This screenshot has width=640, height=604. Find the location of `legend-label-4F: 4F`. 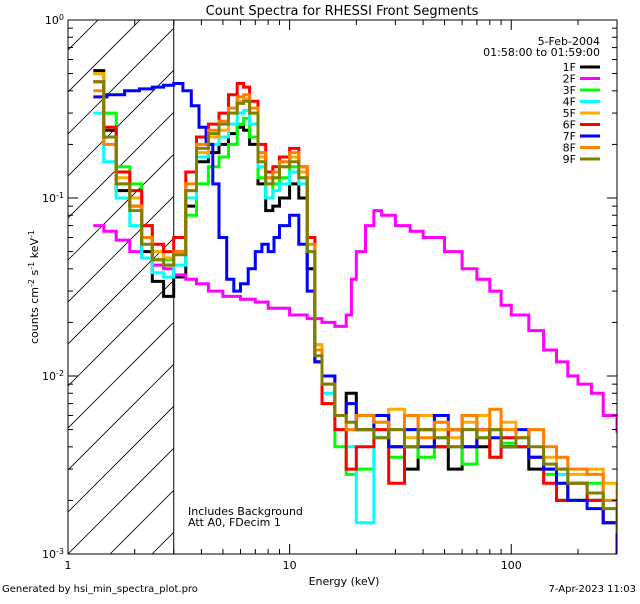

legend-label-4F: 4F is located at coordinates (569, 102).